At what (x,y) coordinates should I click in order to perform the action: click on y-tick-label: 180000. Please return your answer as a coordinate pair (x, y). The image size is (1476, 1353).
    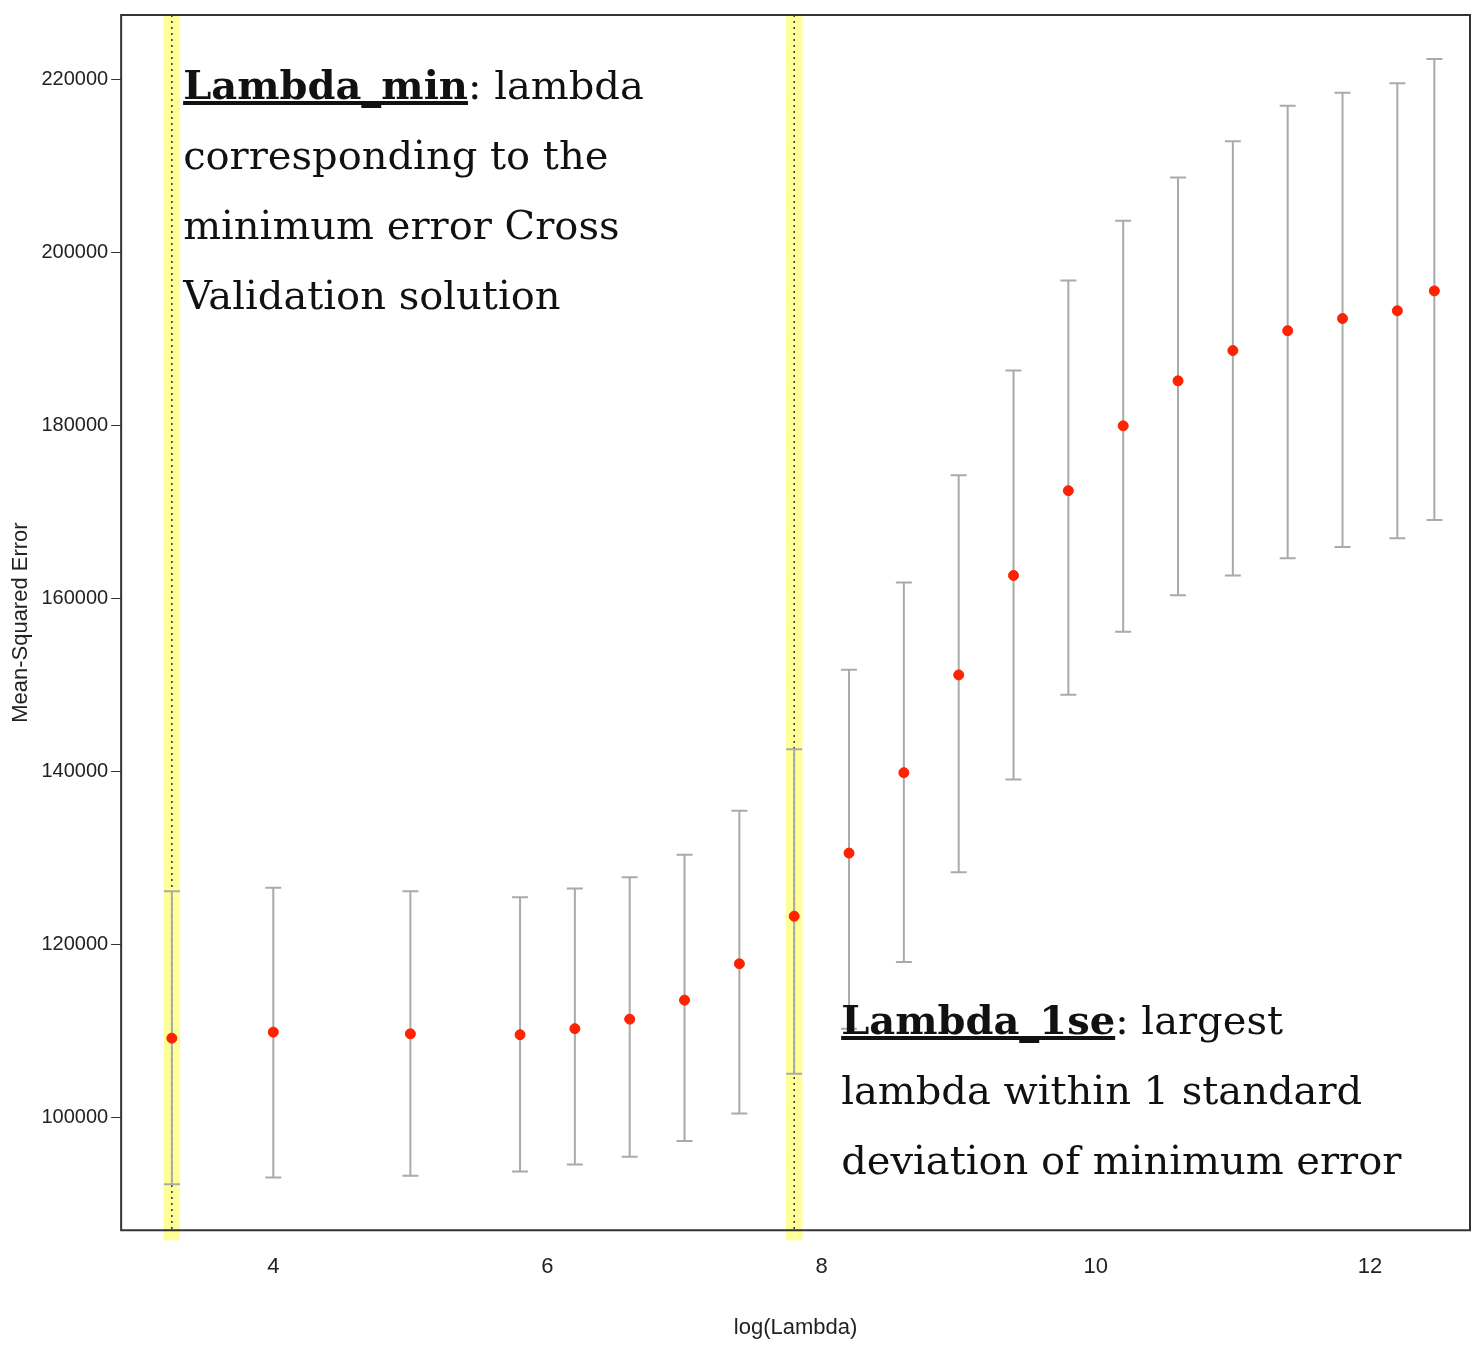
    Looking at the image, I should click on (75, 424).